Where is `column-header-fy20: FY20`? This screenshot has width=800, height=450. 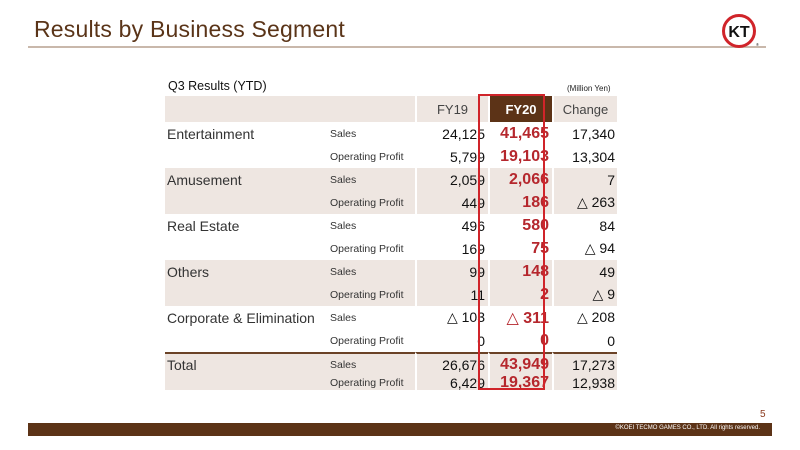
column-header-fy20: FY20 is located at coordinates (520, 109).